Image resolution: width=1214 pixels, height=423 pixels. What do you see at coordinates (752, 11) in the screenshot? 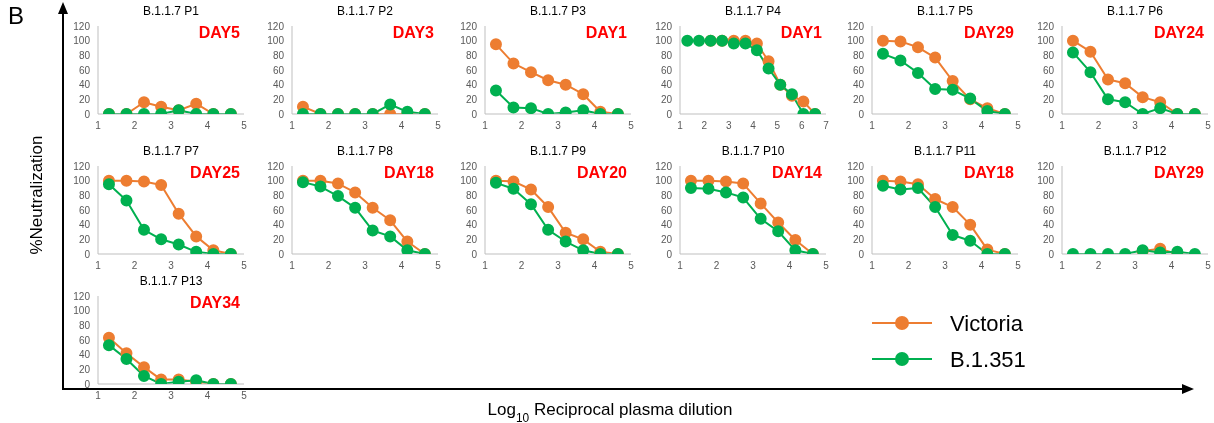
I see `chart-title: B.1.1.7 P4` at bounding box center [752, 11].